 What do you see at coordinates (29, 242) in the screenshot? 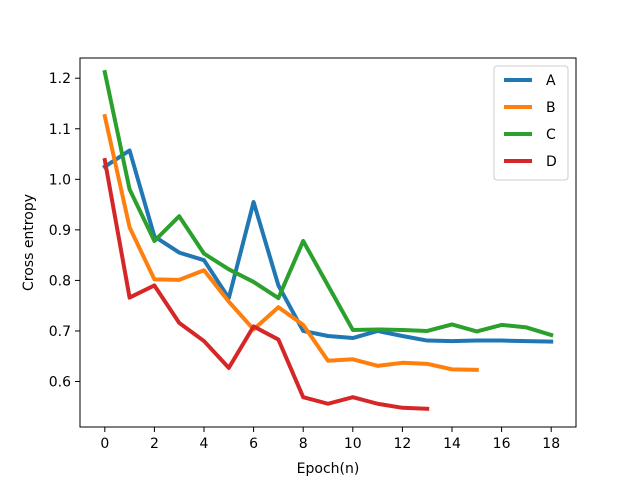
I see `y-axis-label: Cross entropy` at bounding box center [29, 242].